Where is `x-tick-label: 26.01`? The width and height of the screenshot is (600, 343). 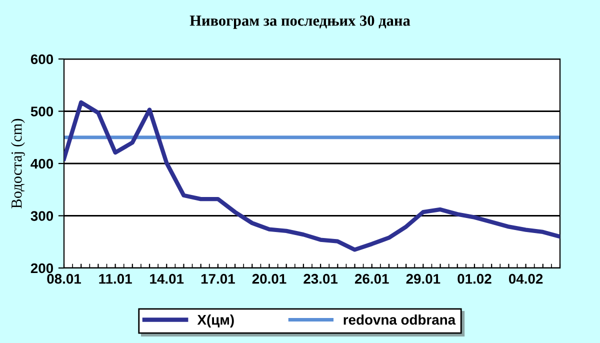
x-tick-label: 26.01 is located at coordinates (371, 279).